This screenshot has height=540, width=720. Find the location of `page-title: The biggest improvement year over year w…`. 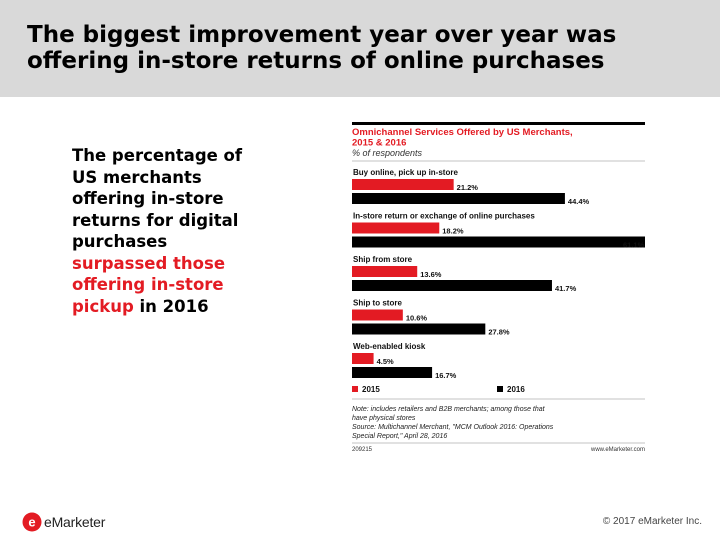

page-title: The biggest improvement year over year w… is located at coordinates (322, 48).